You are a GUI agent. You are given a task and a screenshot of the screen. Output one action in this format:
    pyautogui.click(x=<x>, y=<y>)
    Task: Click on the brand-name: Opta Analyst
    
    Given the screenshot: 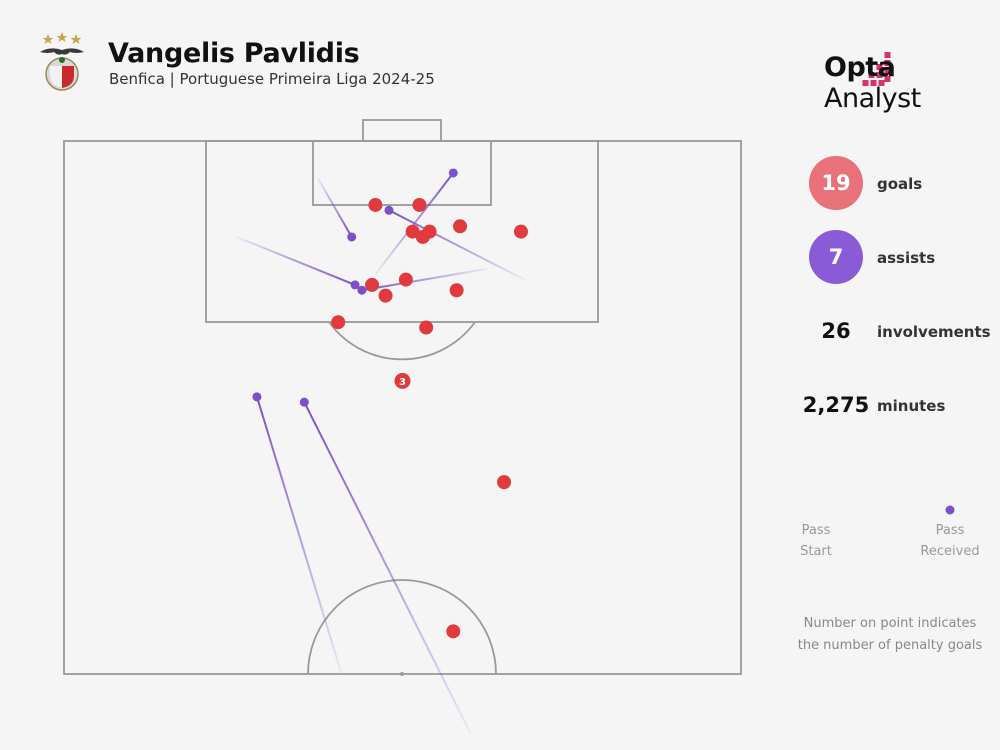 What is the action you would take?
    pyautogui.click(x=912, y=83)
    